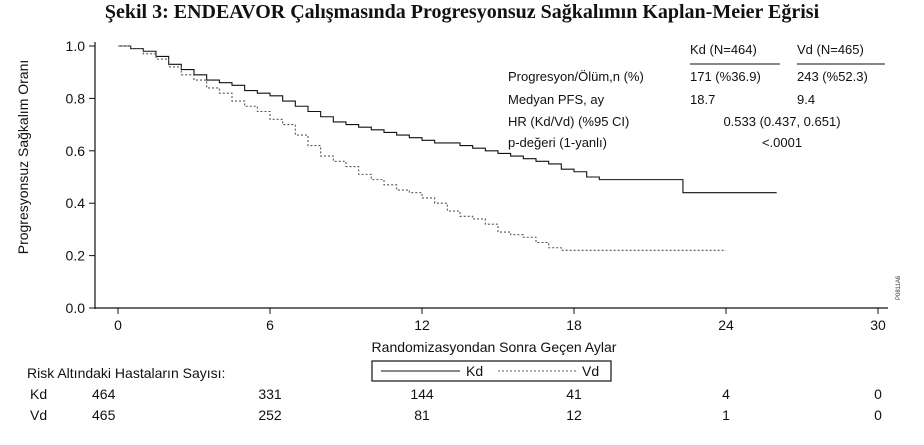 Image resolution: width=924 pixels, height=445 pixels. I want to click on risk-cell: 465, so click(104, 415).